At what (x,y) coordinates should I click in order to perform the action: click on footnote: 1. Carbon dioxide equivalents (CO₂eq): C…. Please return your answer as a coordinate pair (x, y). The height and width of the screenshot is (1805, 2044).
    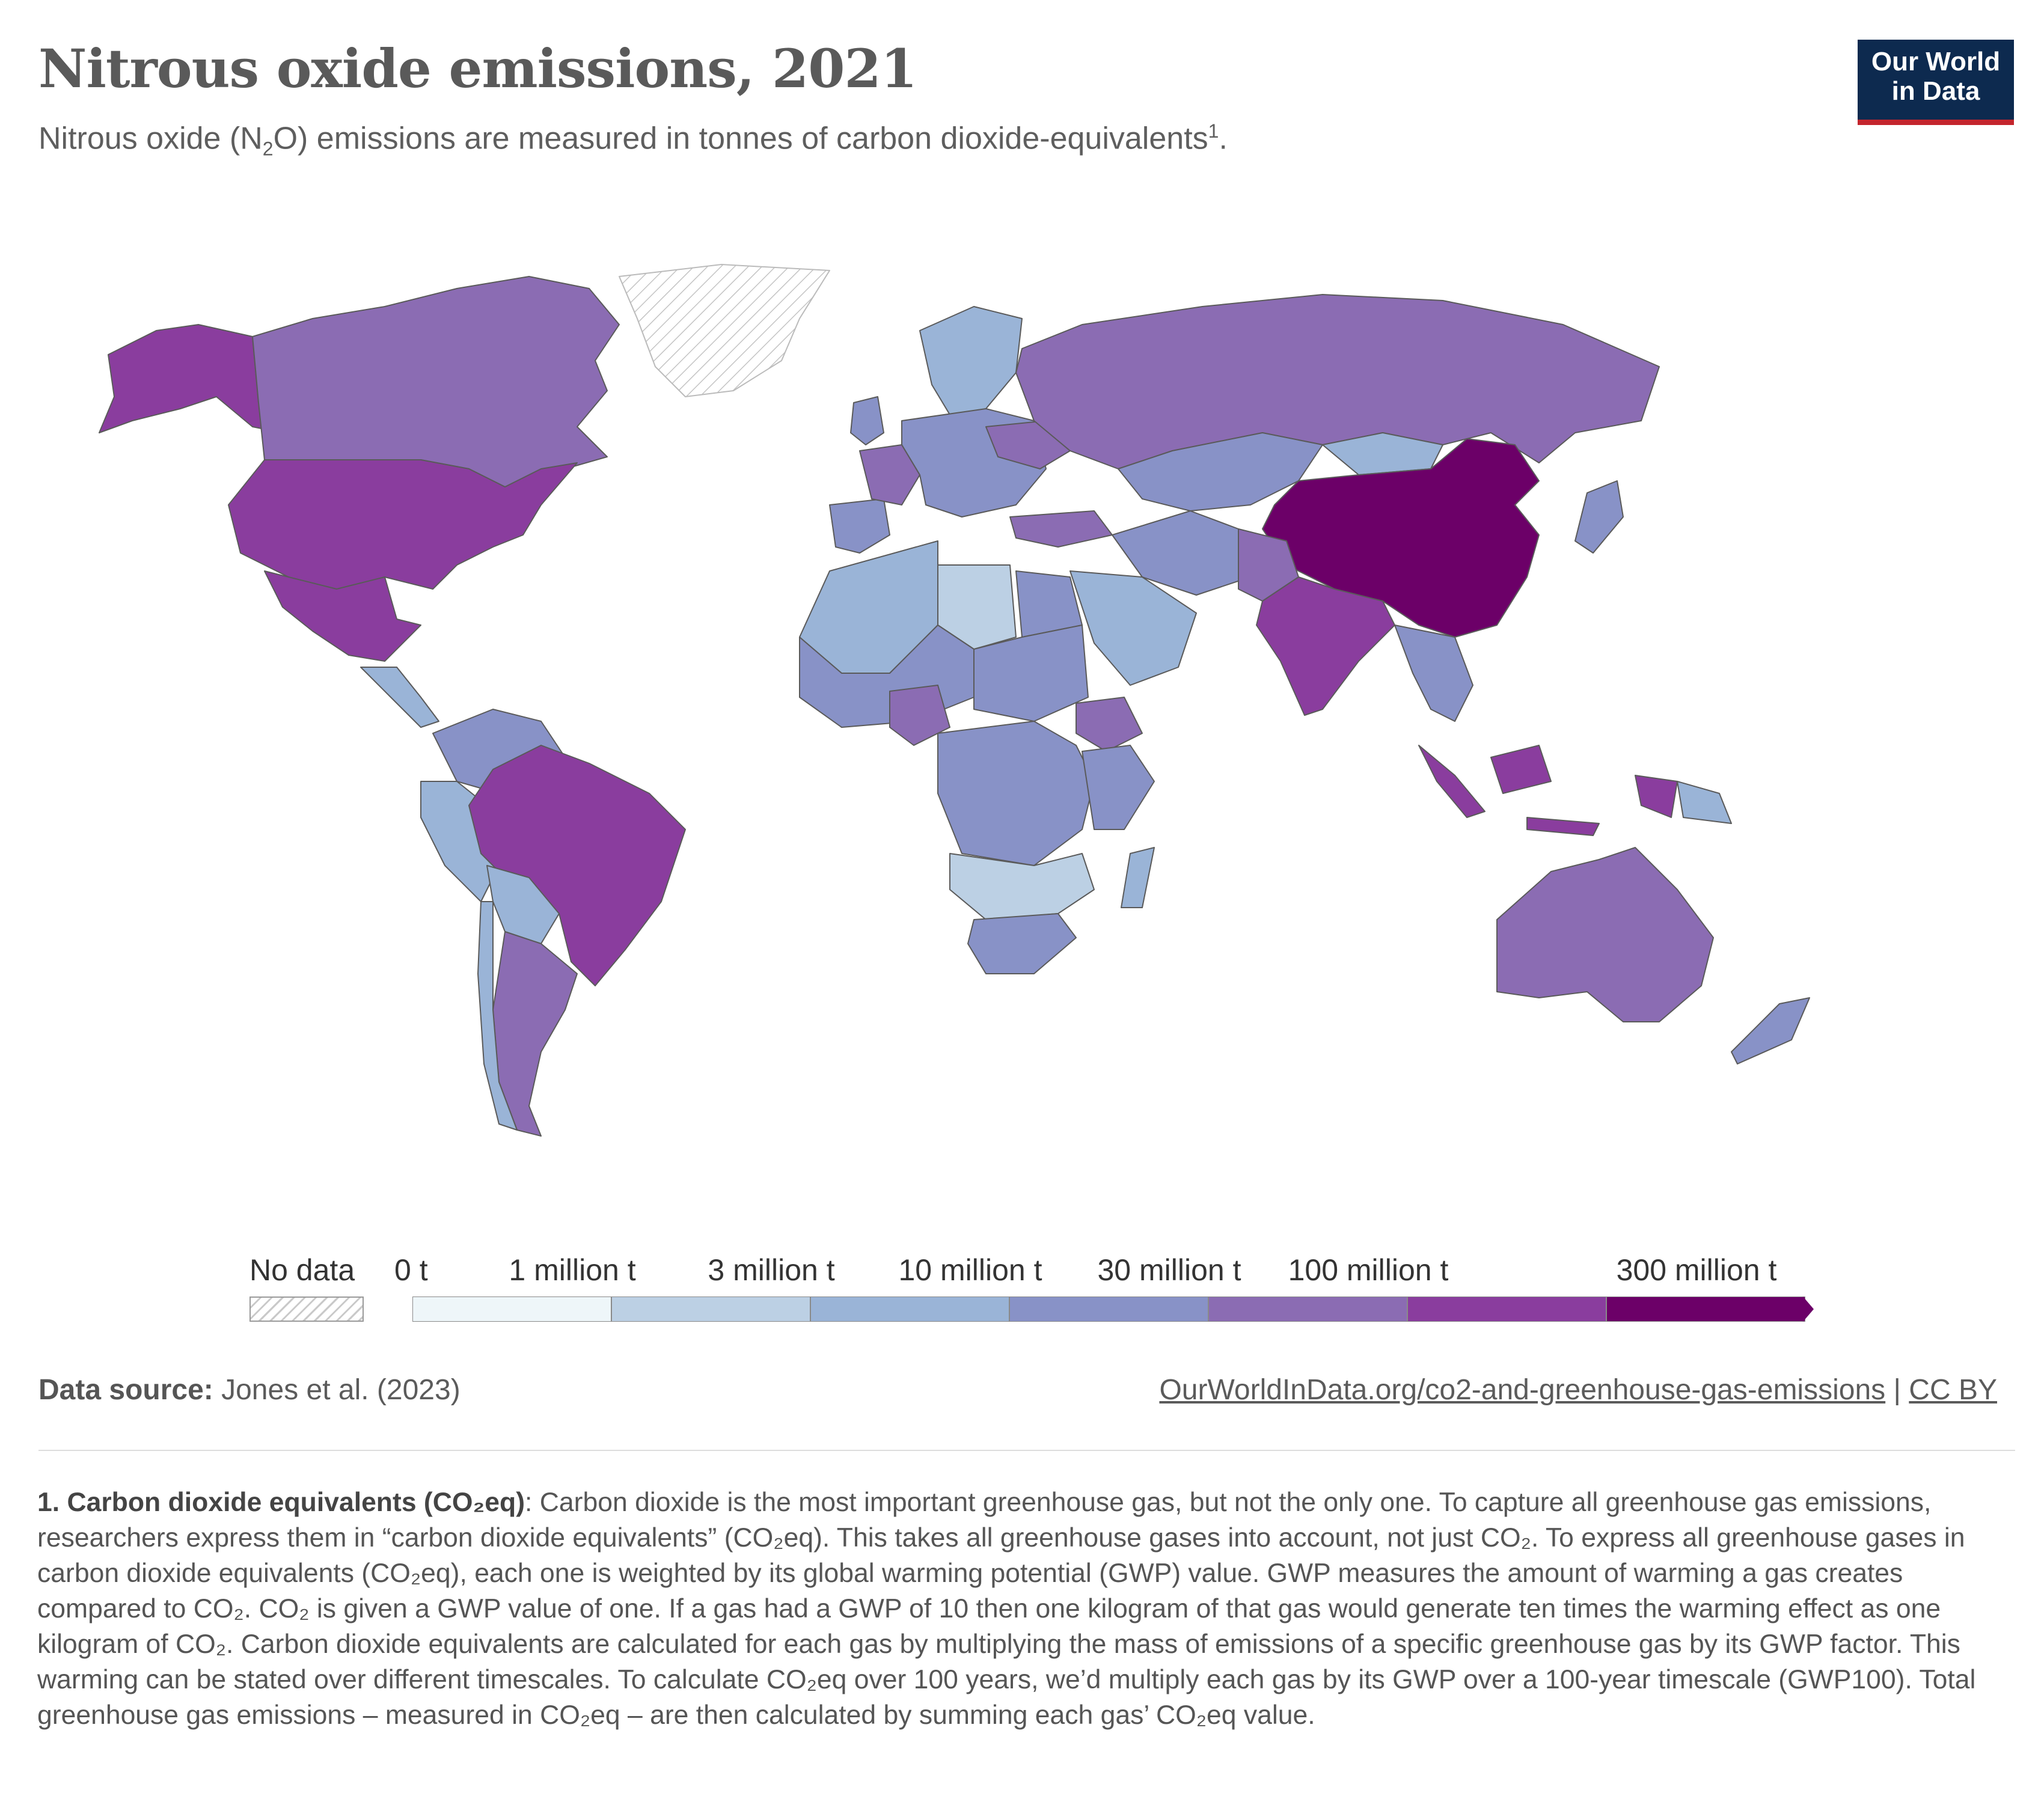
    Looking at the image, I should click on (1006, 1609).